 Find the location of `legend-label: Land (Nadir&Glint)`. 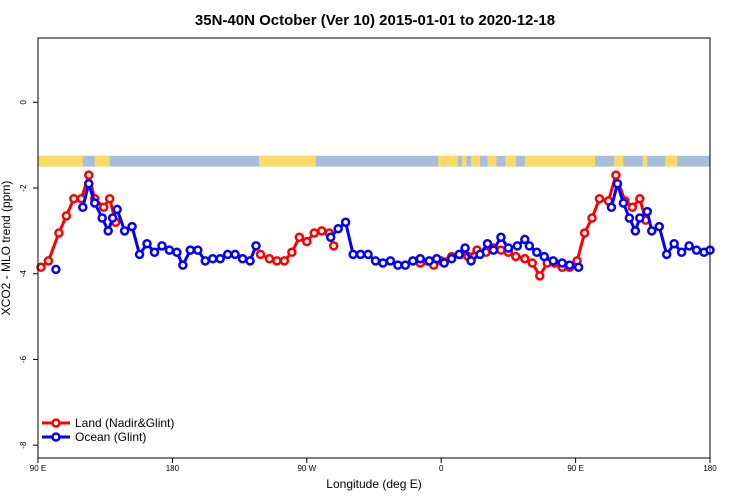

legend-label: Land (Nadir&Glint) is located at coordinates (124, 423).